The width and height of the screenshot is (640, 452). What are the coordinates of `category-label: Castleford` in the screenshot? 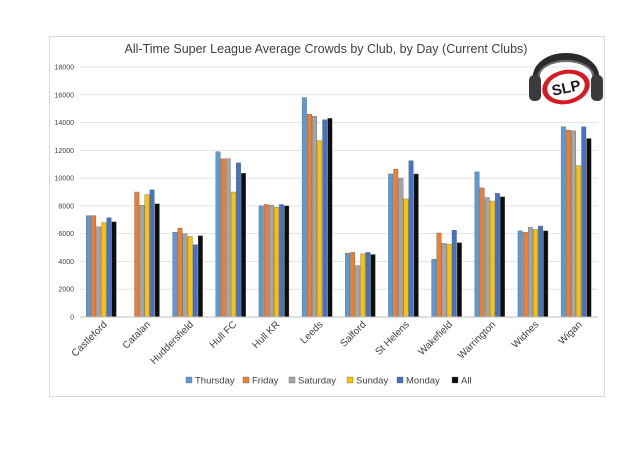 It's located at (90, 339).